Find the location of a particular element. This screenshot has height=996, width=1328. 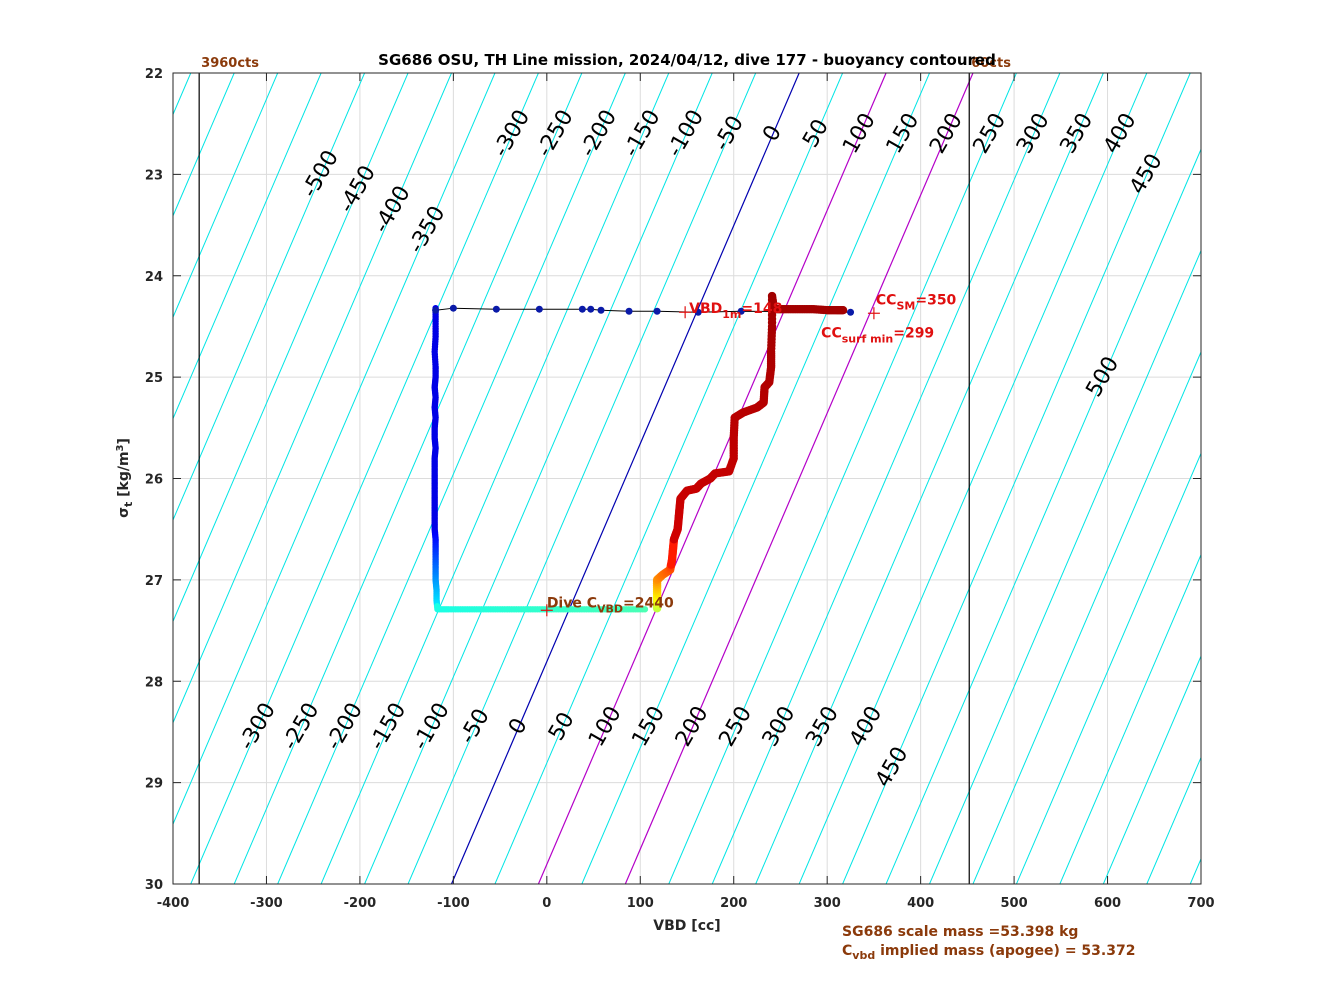

implied-mass-text: Cvbd implied mass (apogee) = 53.372 is located at coordinates (988, 952).